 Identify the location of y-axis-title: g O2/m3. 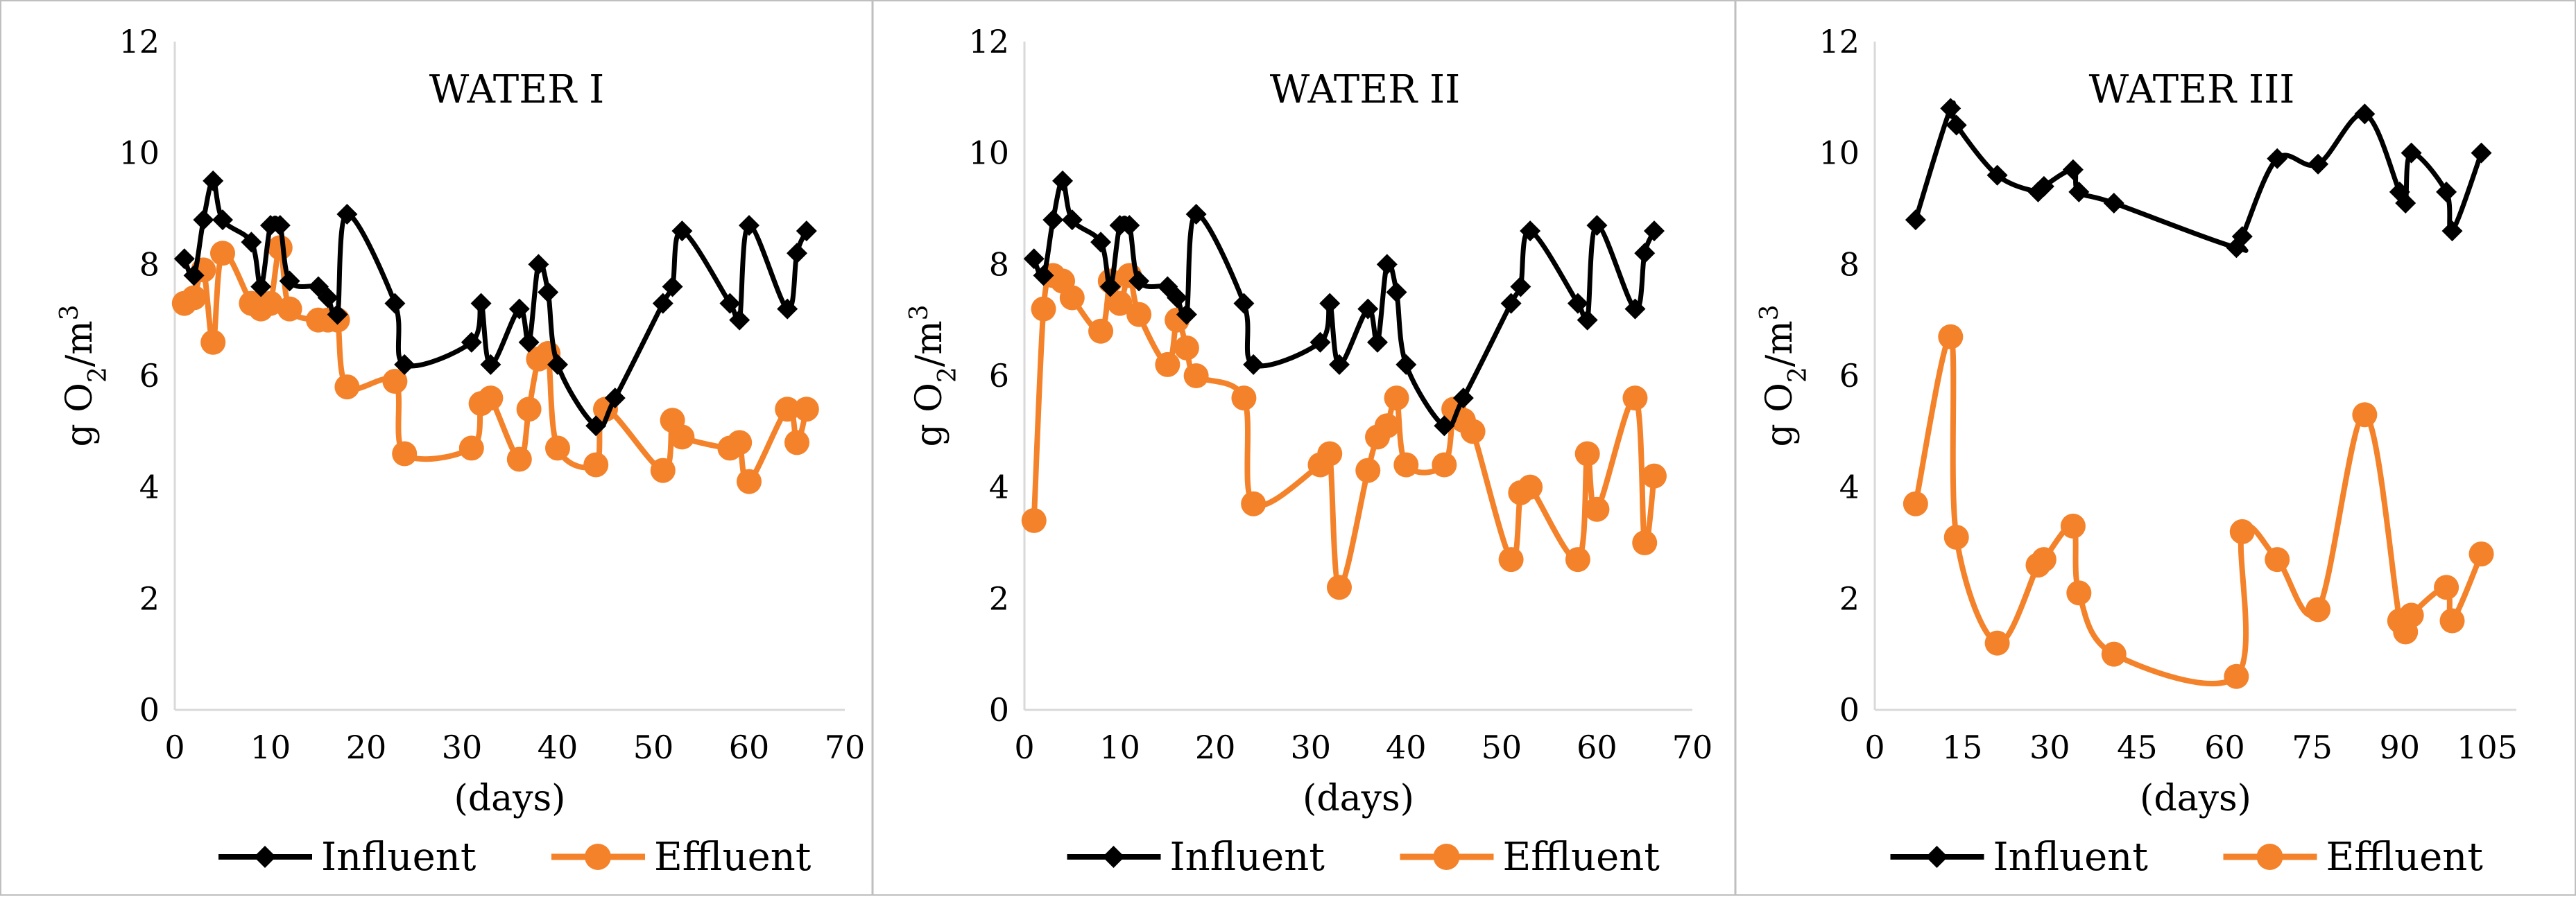
(83, 375).